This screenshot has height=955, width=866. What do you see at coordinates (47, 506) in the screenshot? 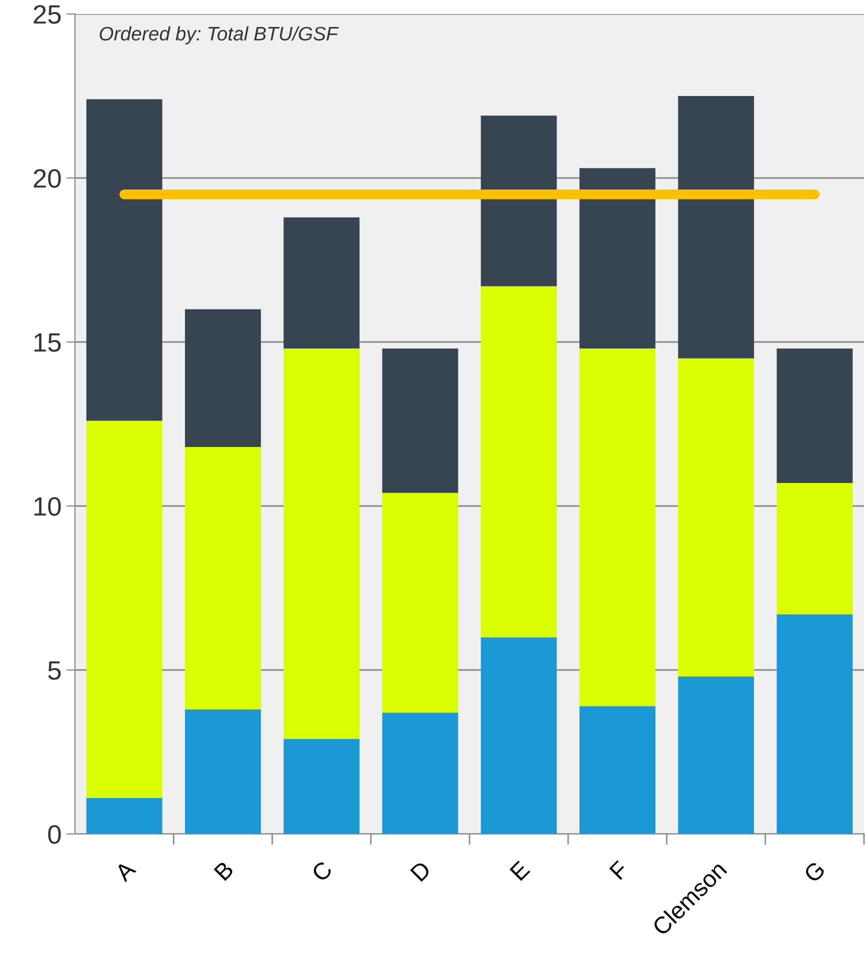
I see `y-tick-label: 10` at bounding box center [47, 506].